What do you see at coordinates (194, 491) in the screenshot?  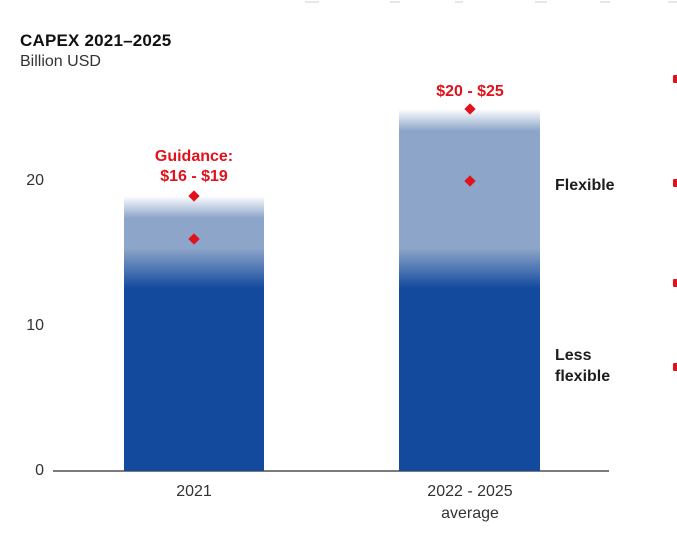 I see `category-label-2021: 2021` at bounding box center [194, 491].